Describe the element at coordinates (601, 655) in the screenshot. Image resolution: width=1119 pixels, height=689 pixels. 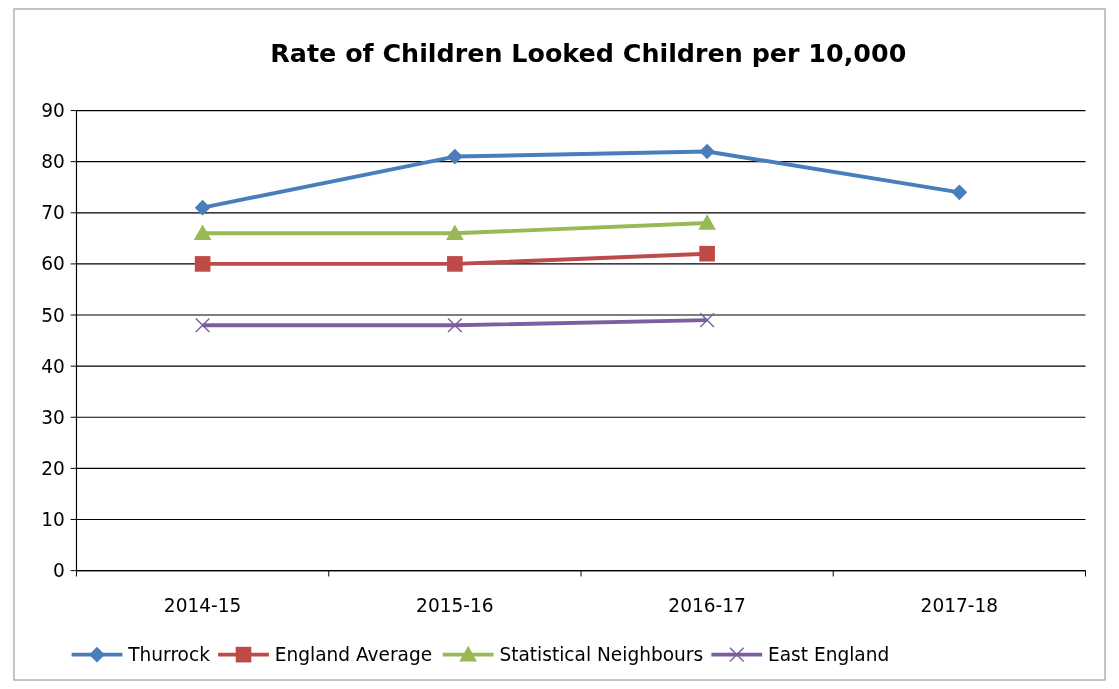
I see `legend-label: Statistical Neighbours` at that location.